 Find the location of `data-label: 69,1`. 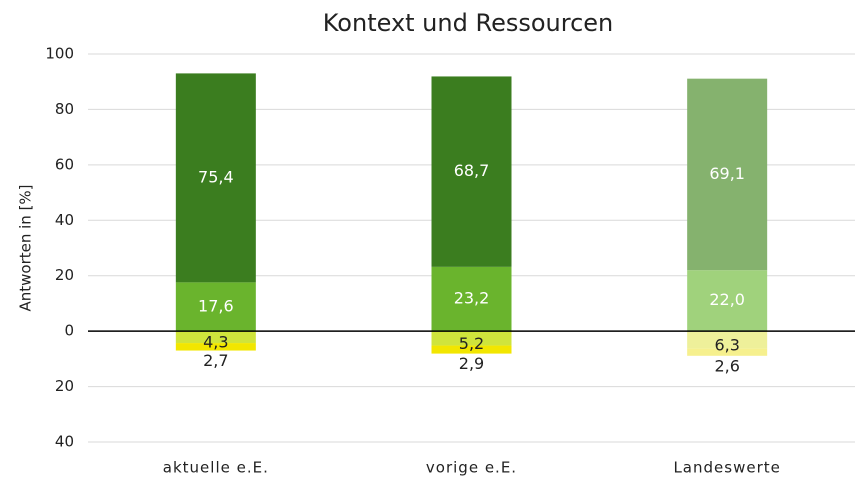

data-label: 69,1 is located at coordinates (727, 173).